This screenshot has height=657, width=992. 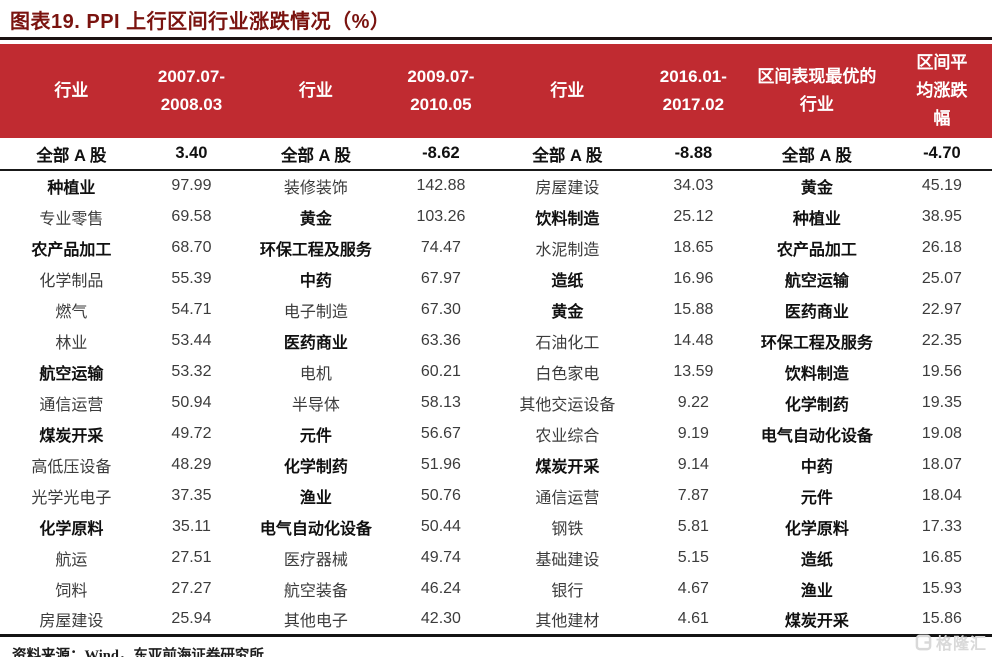 What do you see at coordinates (315, 560) in the screenshot?
I see `industry-cell: 医疗器械` at bounding box center [315, 560].